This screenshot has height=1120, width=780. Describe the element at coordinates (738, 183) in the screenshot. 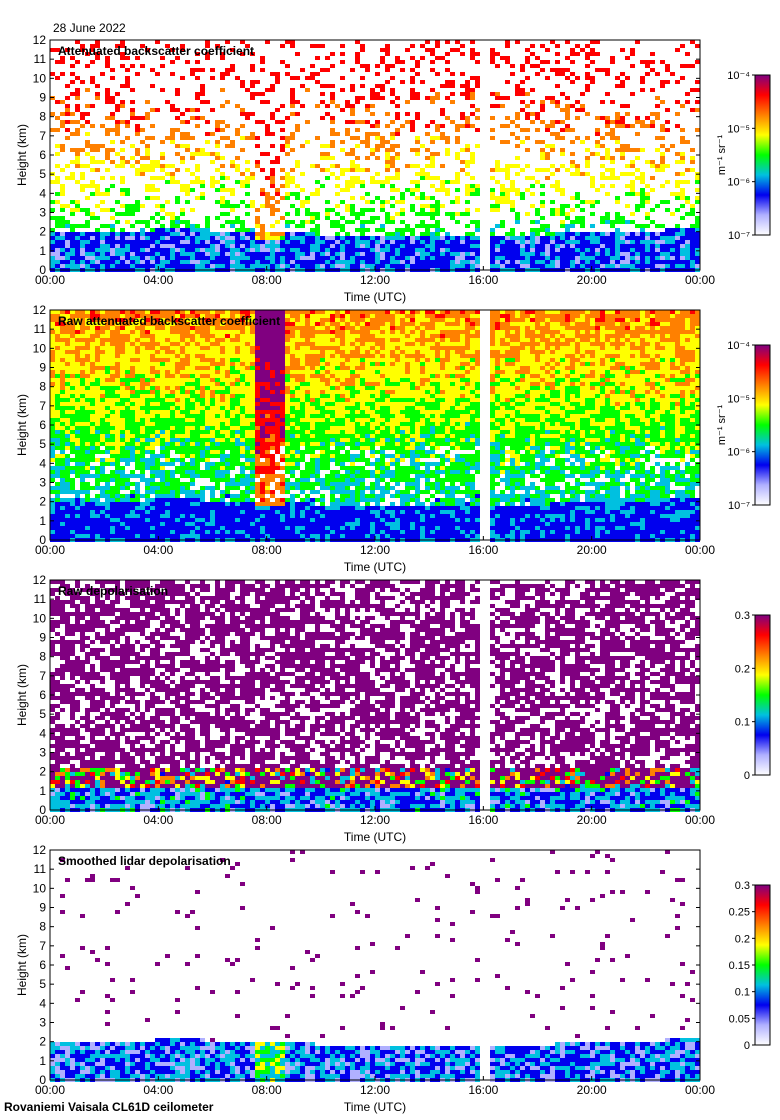

I see `colorbar-tick-label: 10⁻⁶` at that location.